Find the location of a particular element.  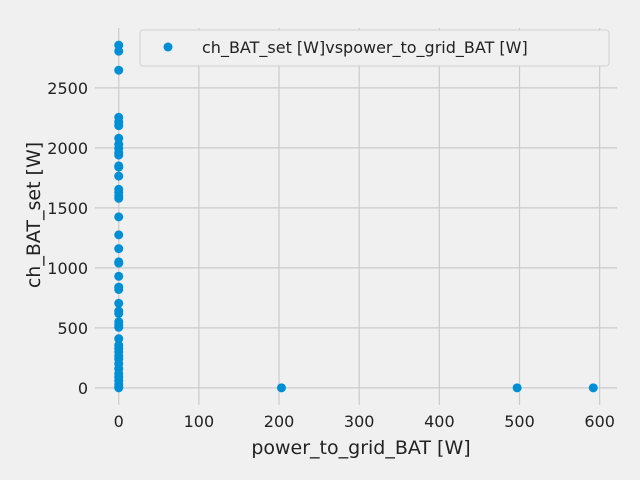

x-tick-label: 500 is located at coordinates (519, 421).